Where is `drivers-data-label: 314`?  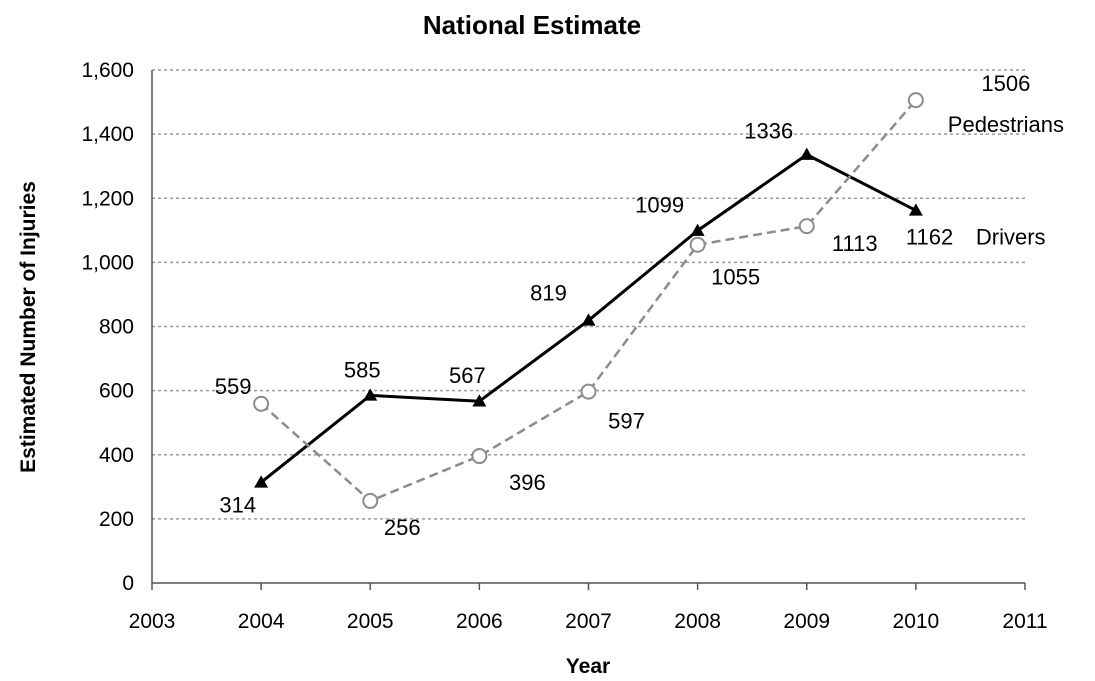
drivers-data-label: 314 is located at coordinates (237, 504).